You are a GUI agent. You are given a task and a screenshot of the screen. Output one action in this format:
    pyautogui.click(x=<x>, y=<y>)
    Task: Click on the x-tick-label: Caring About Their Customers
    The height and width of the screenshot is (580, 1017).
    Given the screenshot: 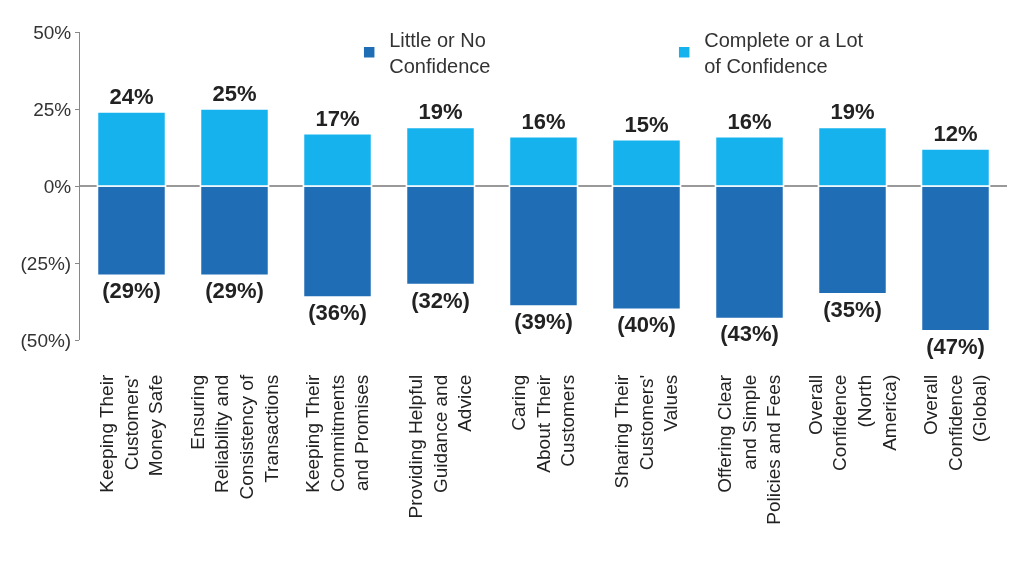 What is the action you would take?
    pyautogui.click(x=543, y=423)
    